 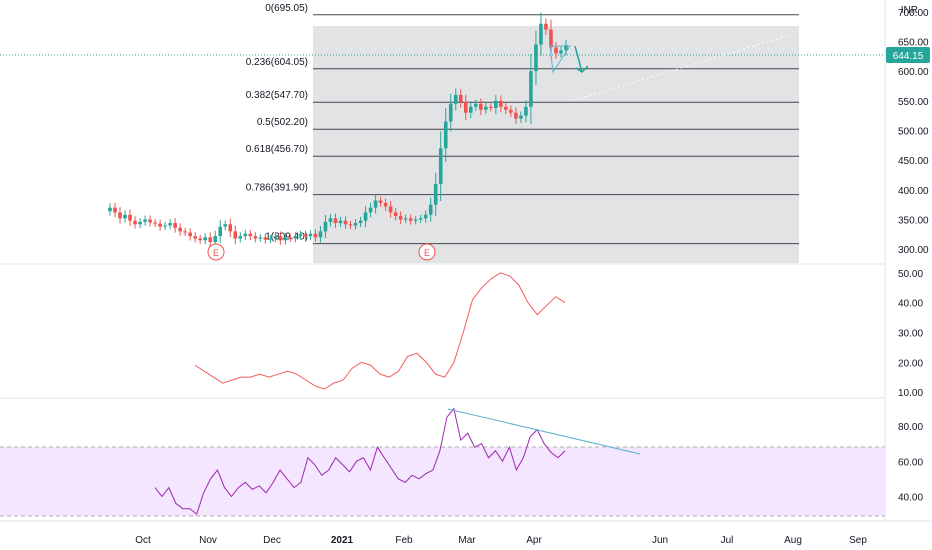 What do you see at coordinates (404, 540) in the screenshot?
I see `time-label-4: Feb` at bounding box center [404, 540].